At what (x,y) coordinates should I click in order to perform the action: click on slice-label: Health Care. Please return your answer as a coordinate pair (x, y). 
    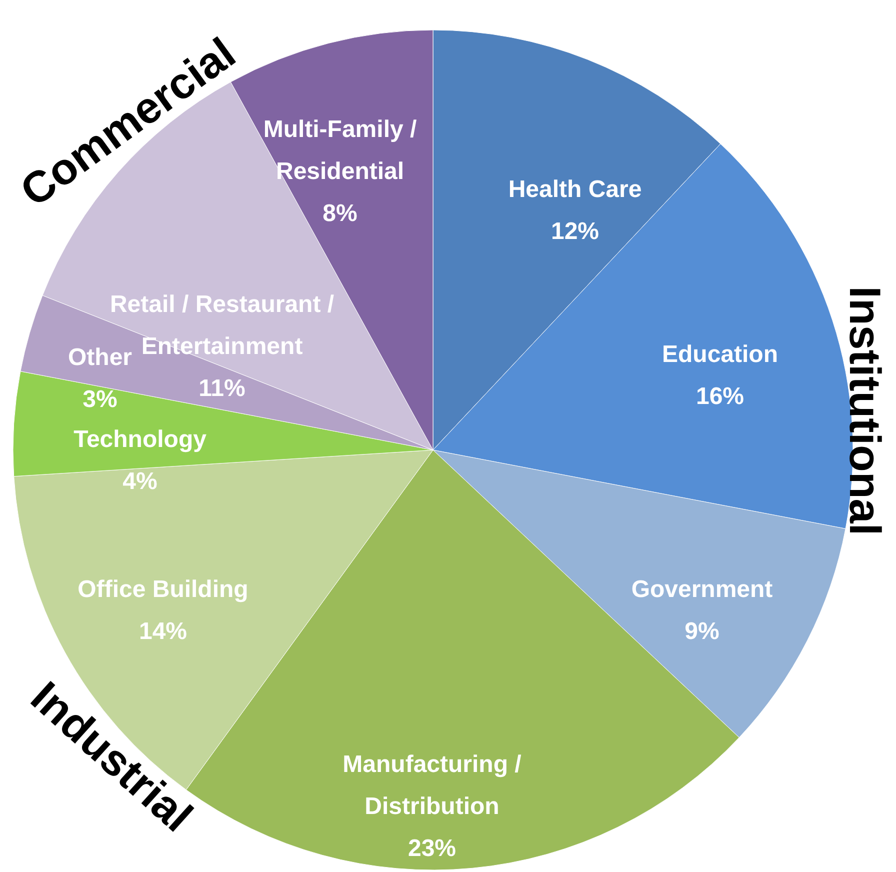
    Looking at the image, I should click on (575, 189).